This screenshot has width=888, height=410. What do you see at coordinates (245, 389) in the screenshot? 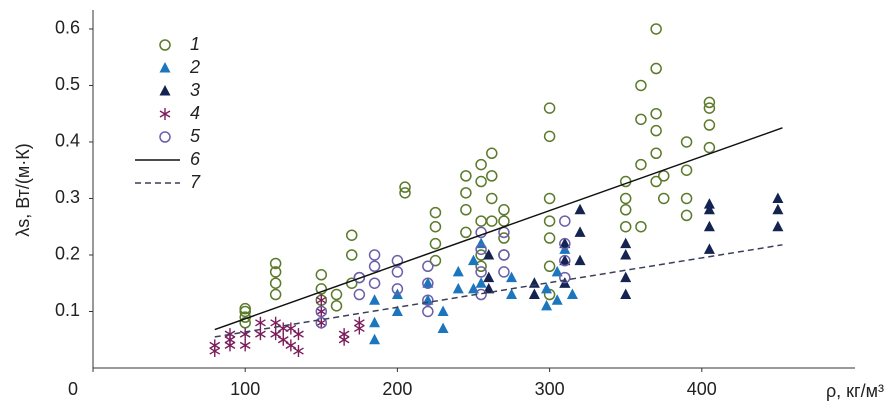
I see `x-tick-label: 100` at bounding box center [245, 389].